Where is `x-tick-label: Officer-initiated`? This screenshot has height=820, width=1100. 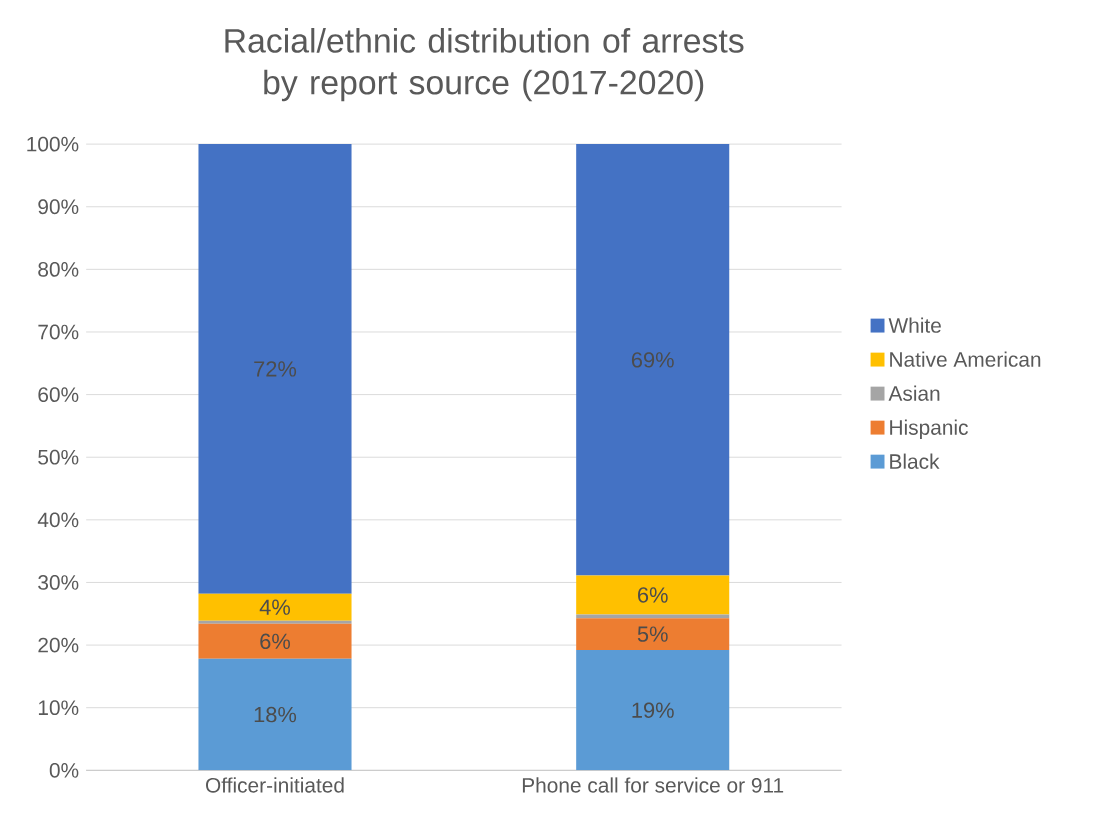 x-tick-label: Officer-initiated is located at coordinates (275, 785).